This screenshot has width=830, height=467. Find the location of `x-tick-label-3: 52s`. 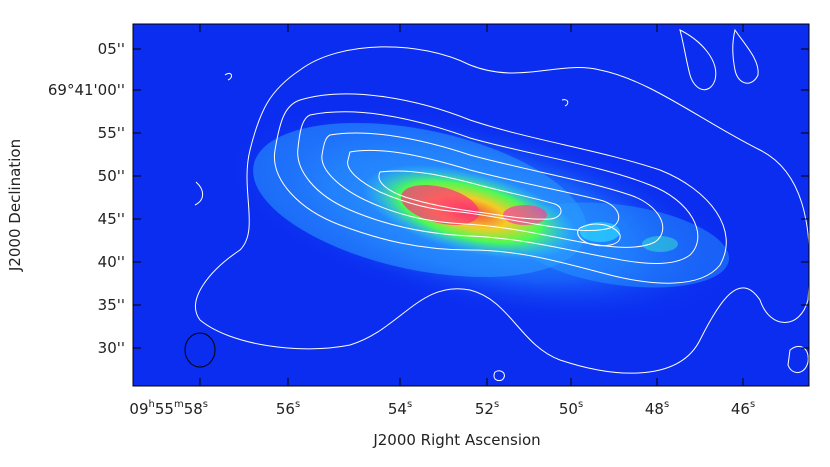

x-tick-label-3: 52s is located at coordinates (487, 408).